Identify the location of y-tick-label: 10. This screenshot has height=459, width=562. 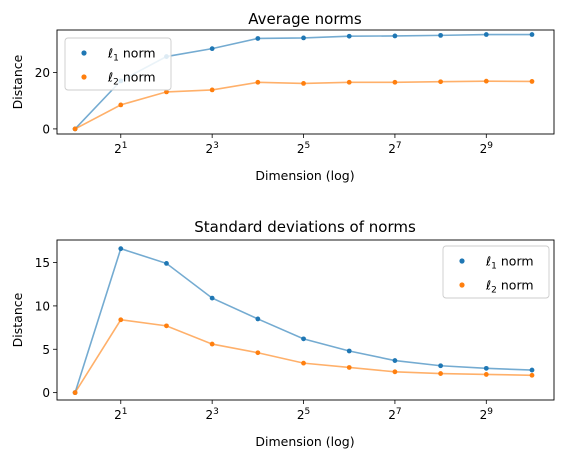
(42, 306).